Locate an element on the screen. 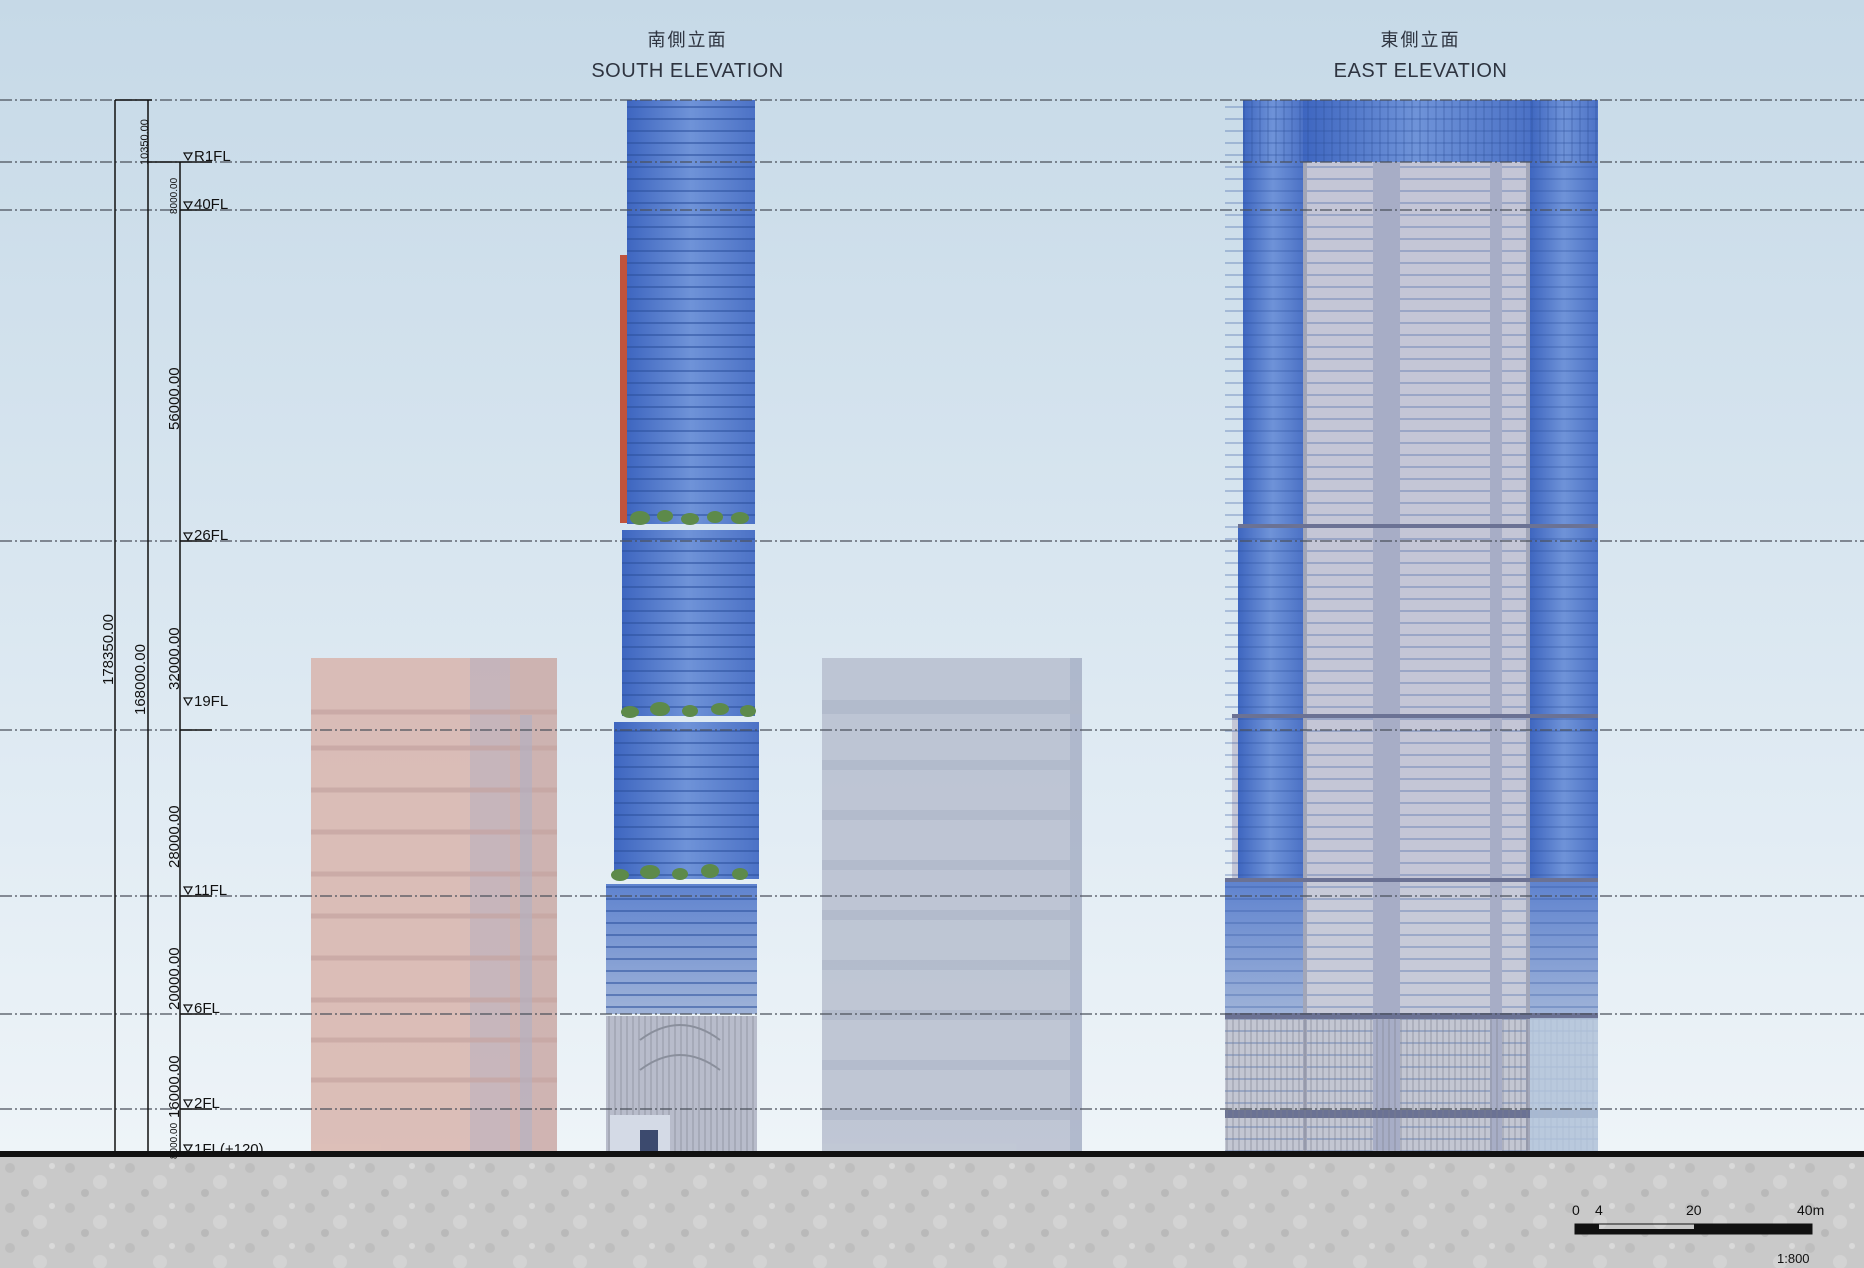 This screenshot has height=1268, width=1864. scale-tick-4: 4 is located at coordinates (1599, 1210).